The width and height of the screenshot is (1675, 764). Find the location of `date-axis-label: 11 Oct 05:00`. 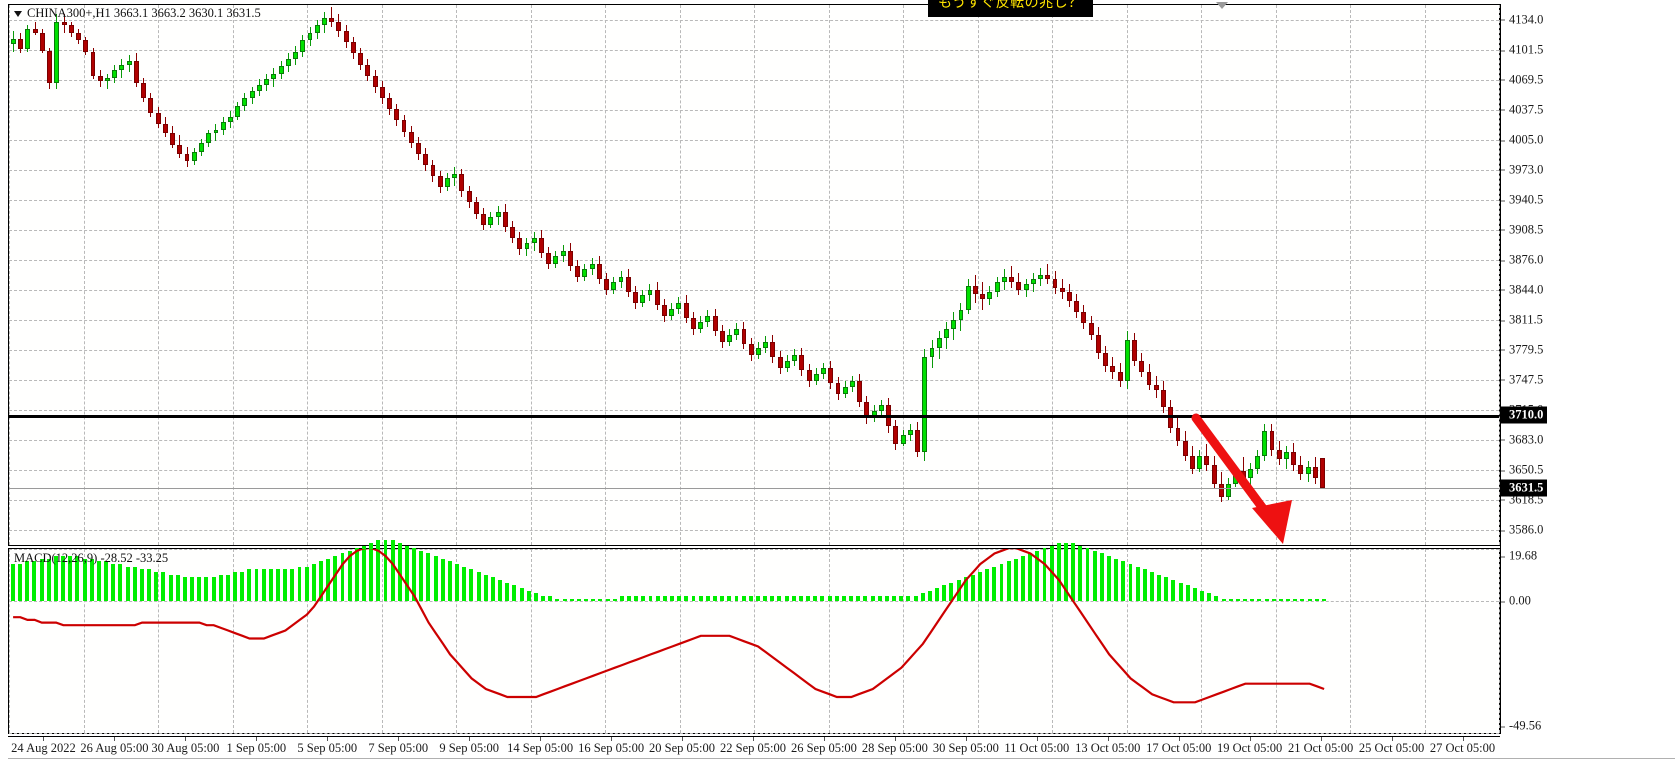

date-axis-label: 11 Oct 05:00 is located at coordinates (1037, 748).